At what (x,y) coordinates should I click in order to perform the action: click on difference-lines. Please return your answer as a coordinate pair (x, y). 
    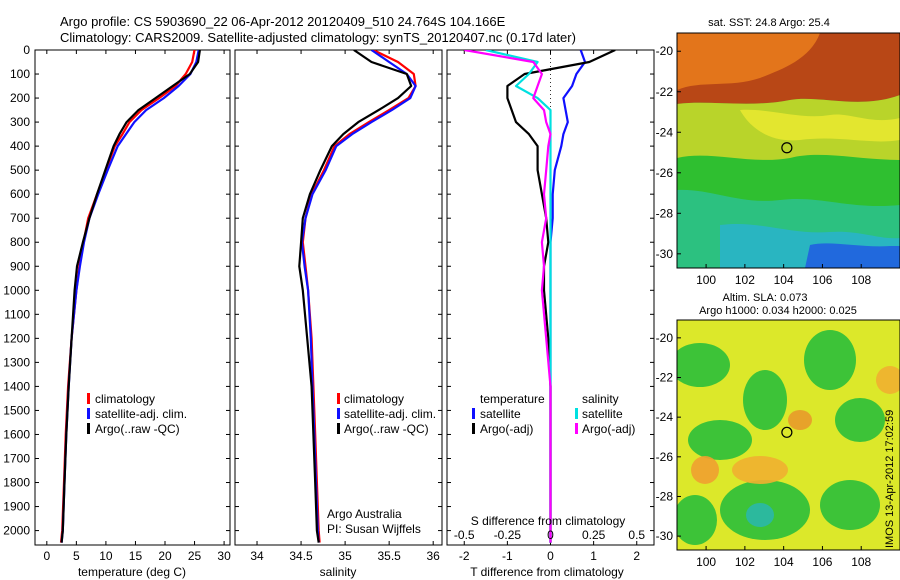
    Looking at the image, I should click on (540, 296).